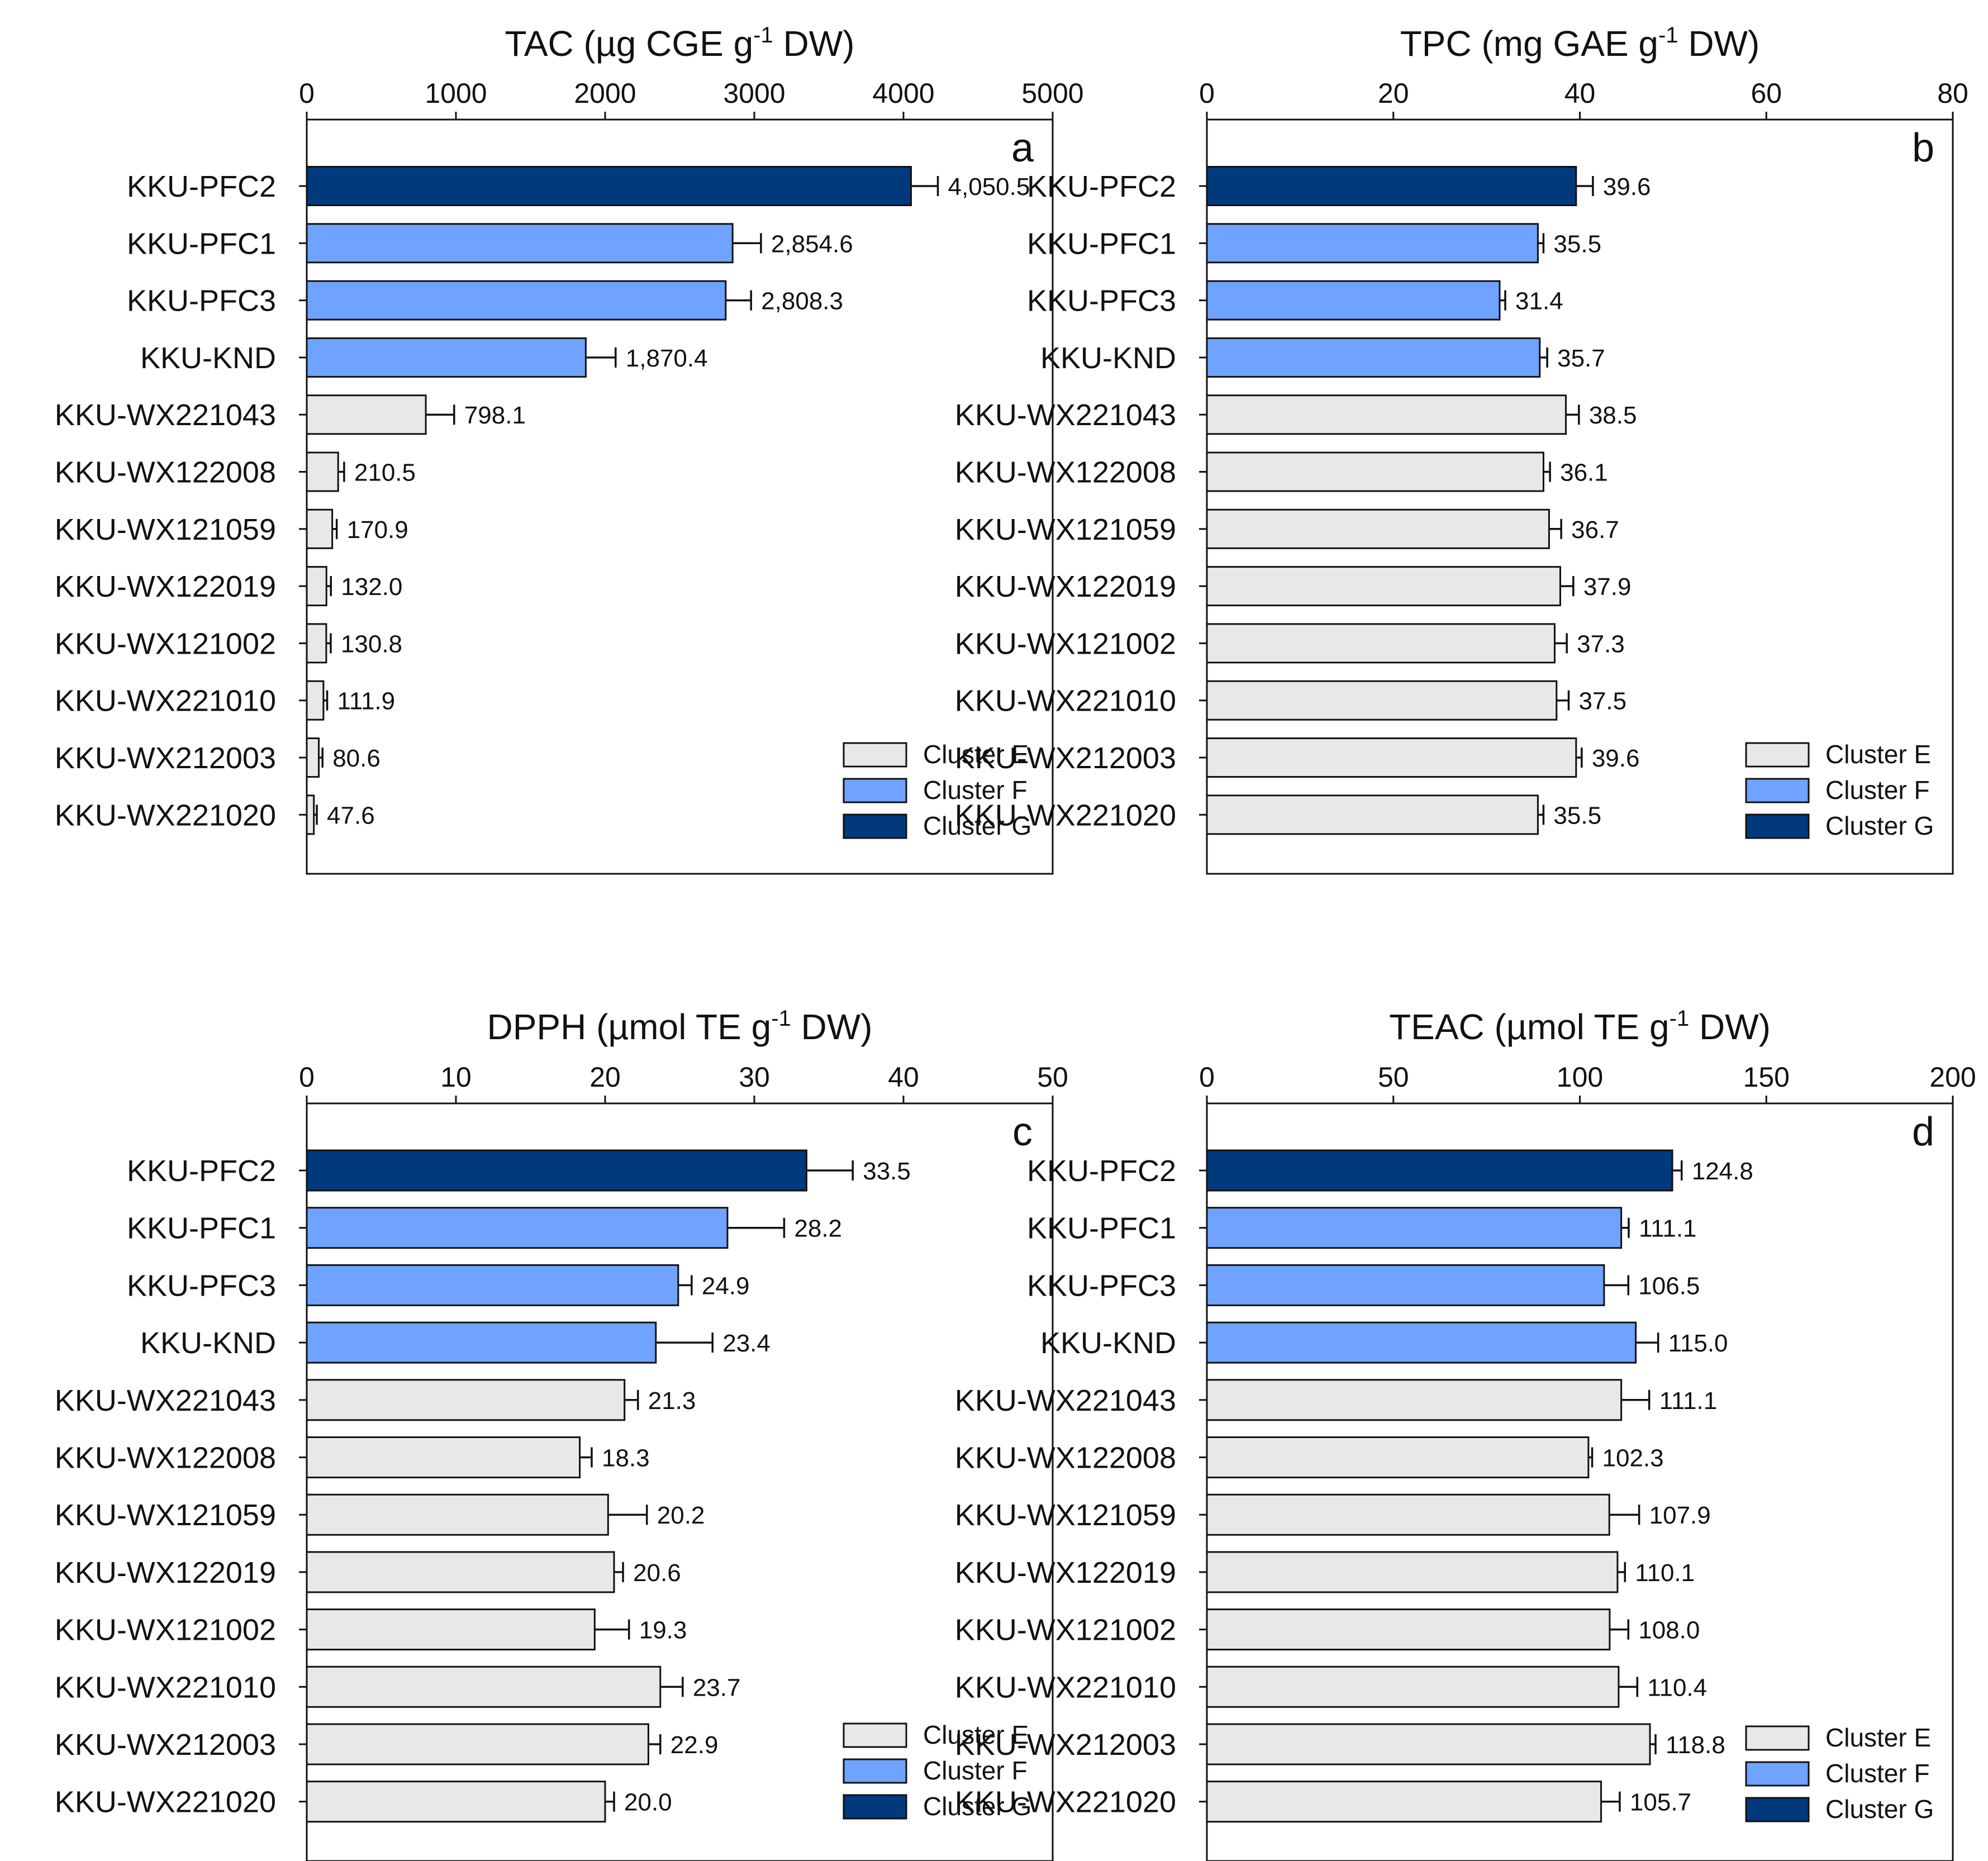 The width and height of the screenshot is (1988, 1861). What do you see at coordinates (165, 1687) in the screenshot?
I see `category-label: KKU-WX221010` at bounding box center [165, 1687].